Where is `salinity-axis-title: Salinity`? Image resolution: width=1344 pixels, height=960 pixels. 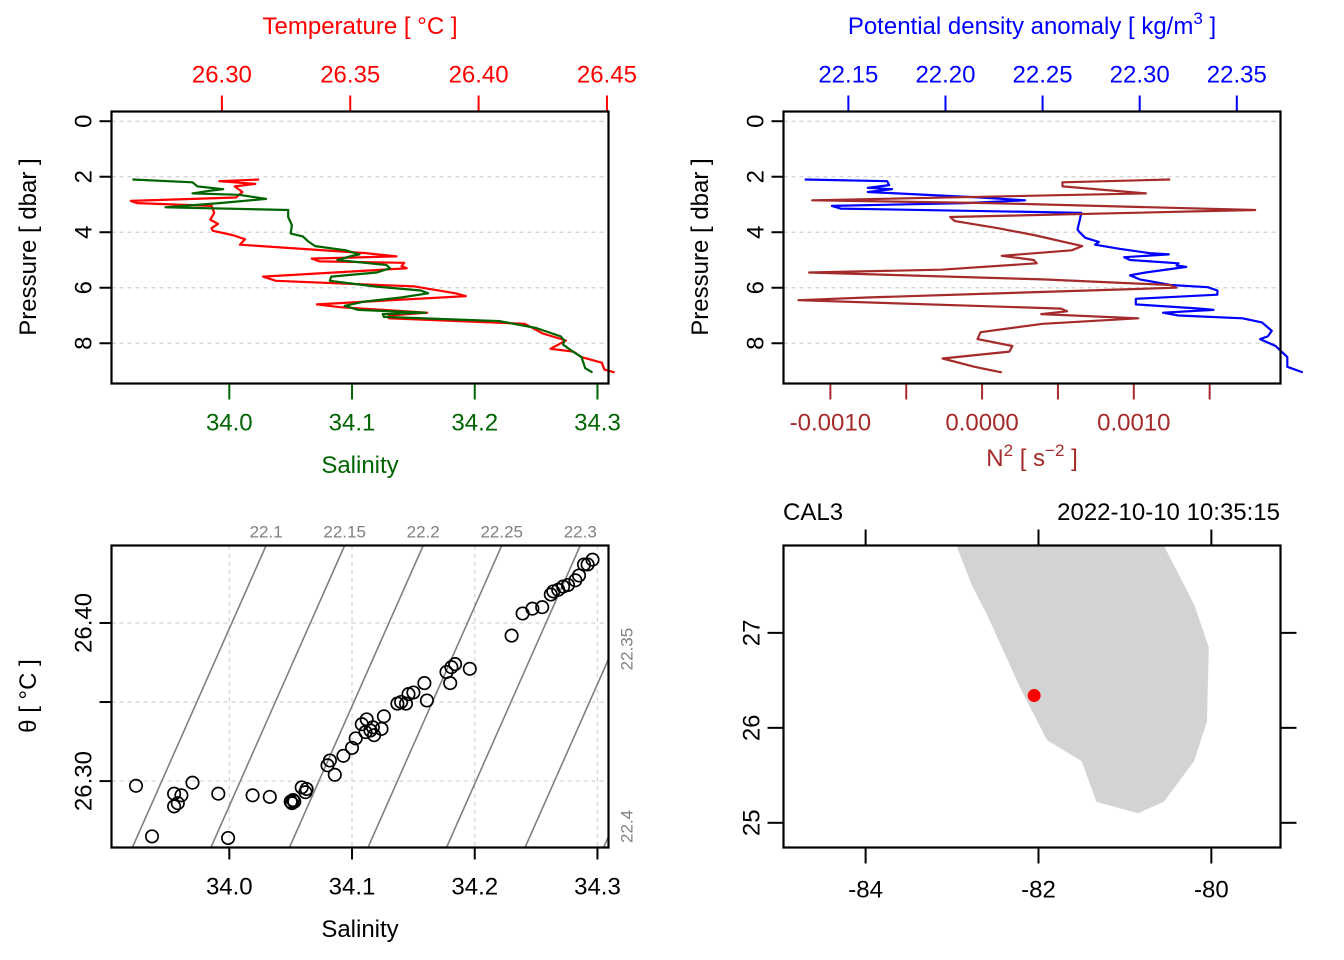 salinity-axis-title: Salinity is located at coordinates (359, 465).